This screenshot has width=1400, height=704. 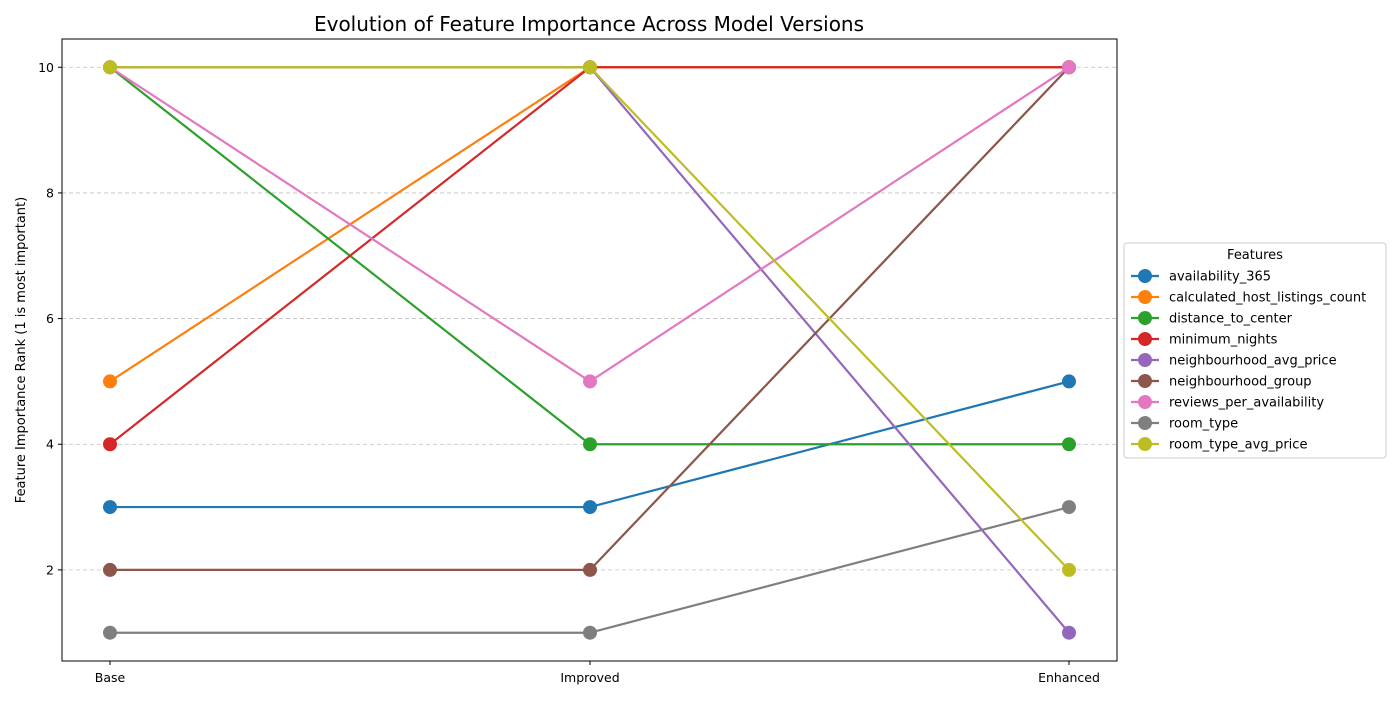 I want to click on legend-item: distance_to_center, so click(x=1212, y=319).